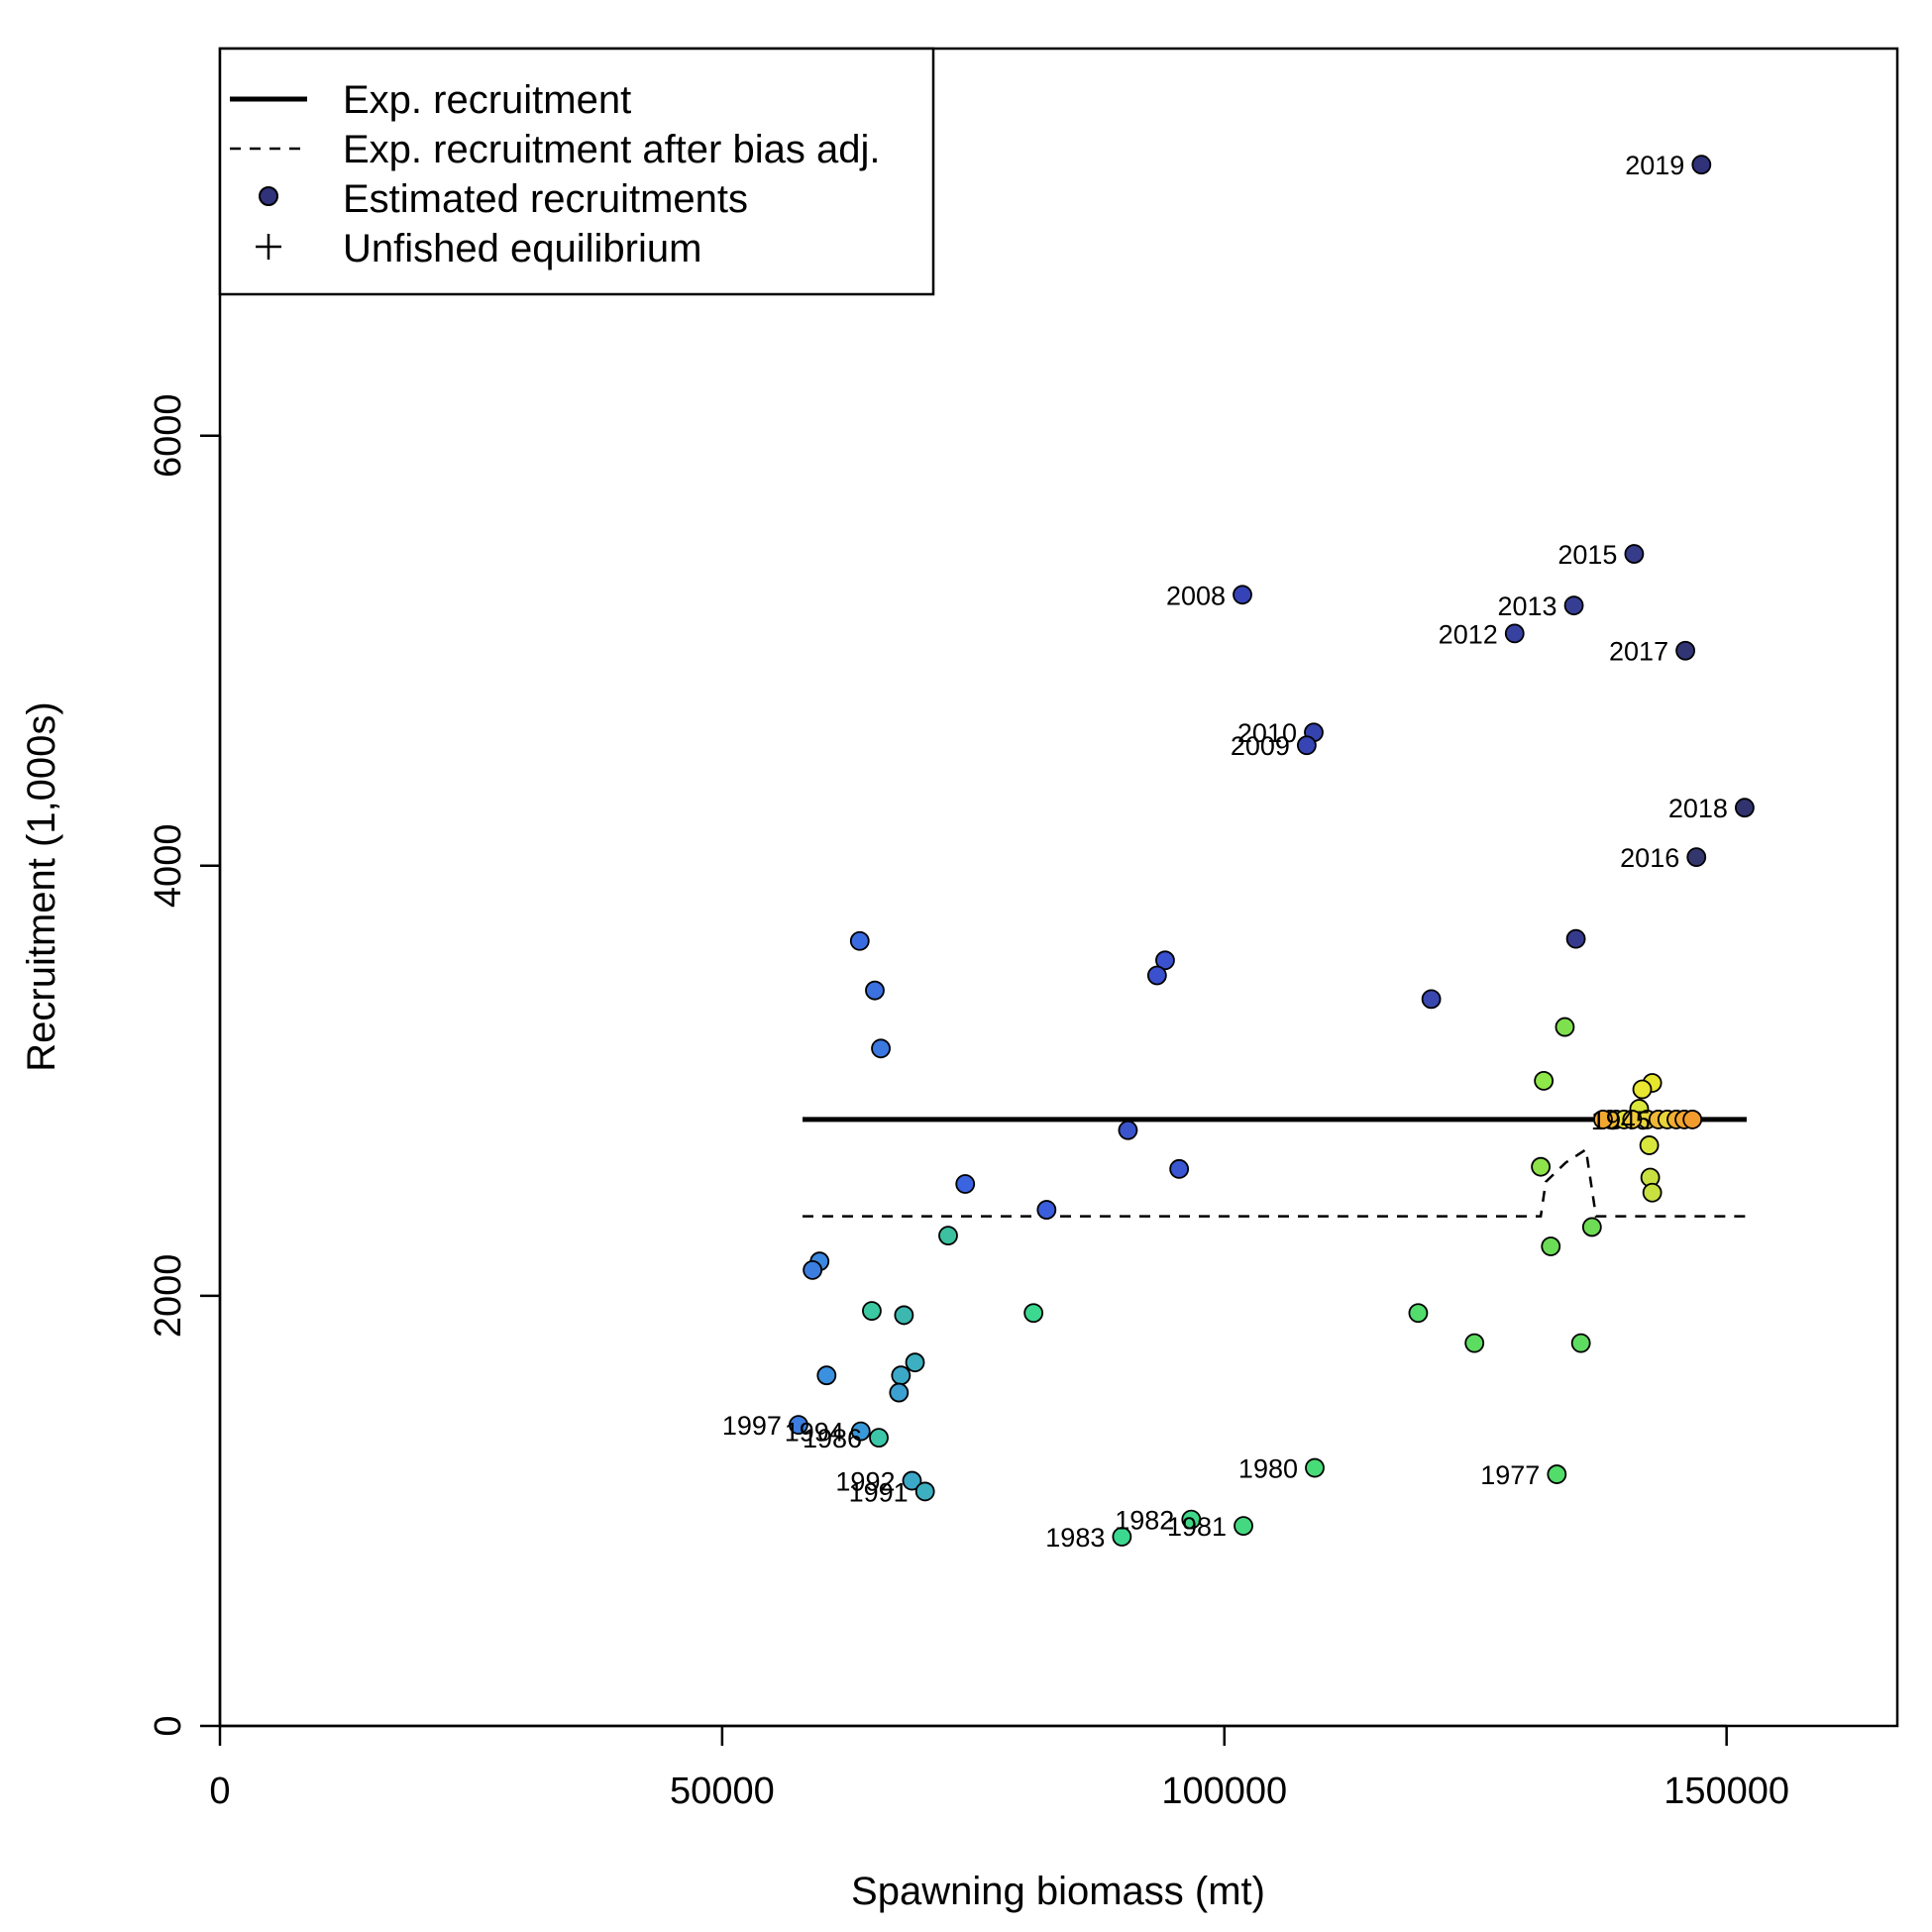 This screenshot has width=1932, height=1932. Describe the element at coordinates (269, 196) in the screenshot. I see `legend-circle-icon` at that location.